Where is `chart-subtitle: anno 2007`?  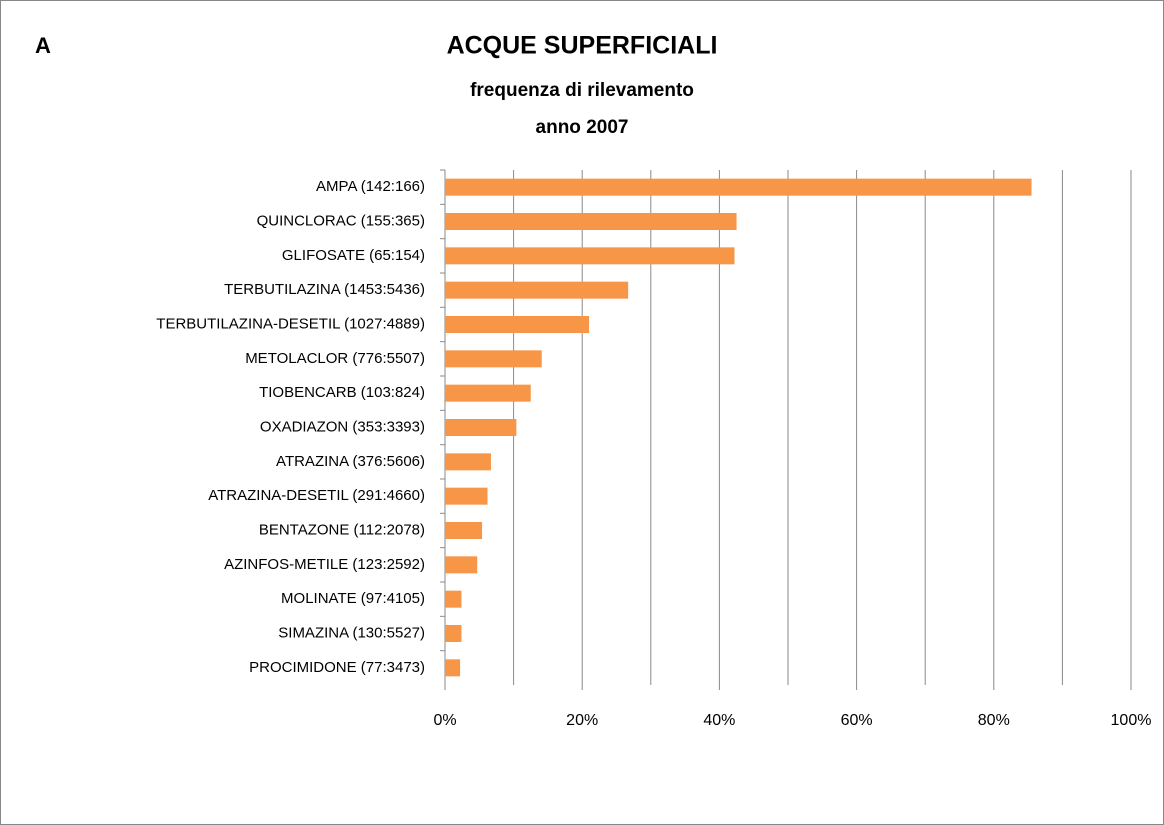
chart-subtitle: anno 2007 is located at coordinates (582, 127).